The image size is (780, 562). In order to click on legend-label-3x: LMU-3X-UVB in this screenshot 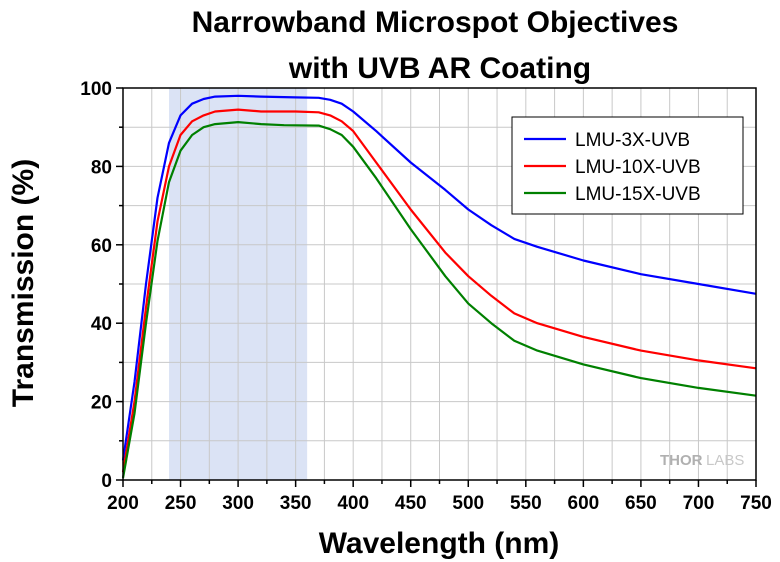, I will do `click(632, 140)`.